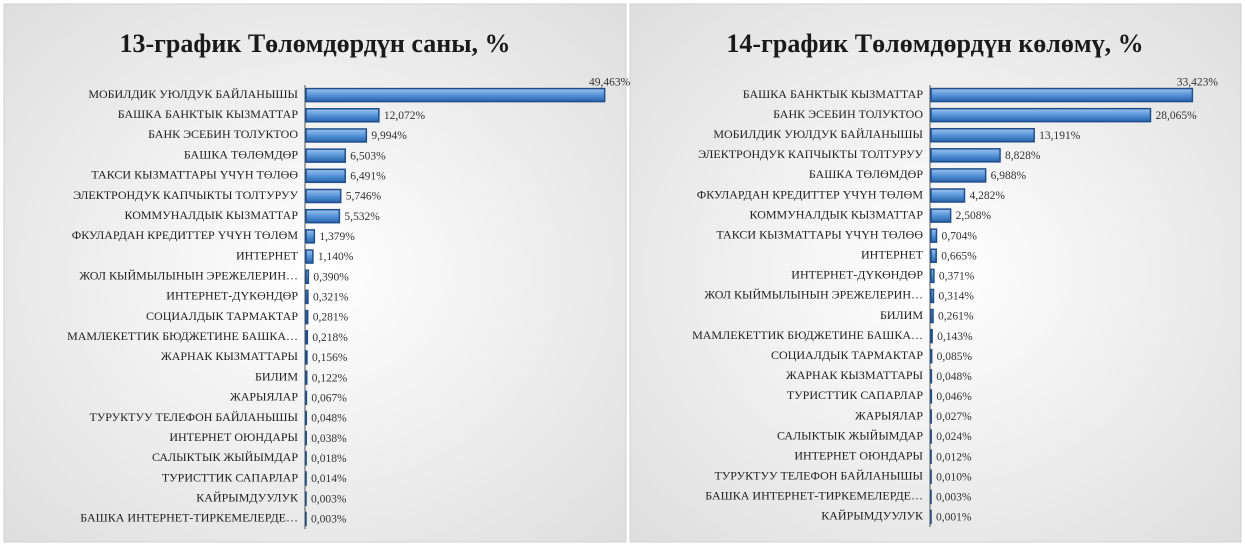 The image size is (1245, 547). Describe the element at coordinates (954, 437) in the screenshot. I see `value-label: 0,024%` at that location.